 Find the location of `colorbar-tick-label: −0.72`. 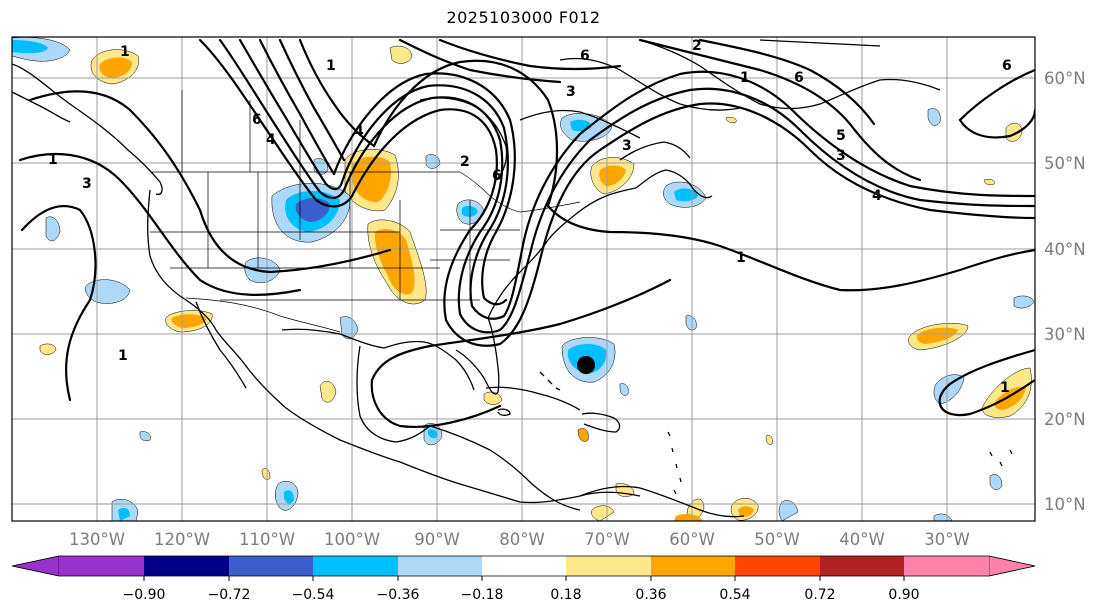

colorbar-tick-label: −0.72 is located at coordinates (229, 595).